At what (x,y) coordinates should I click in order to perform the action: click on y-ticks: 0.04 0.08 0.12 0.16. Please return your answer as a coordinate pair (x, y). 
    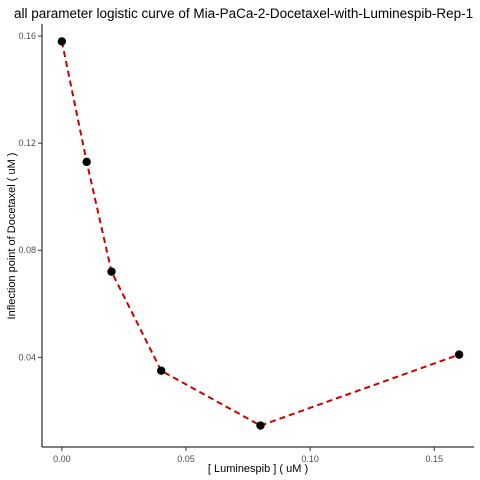
    Looking at the image, I should click on (30, 196).